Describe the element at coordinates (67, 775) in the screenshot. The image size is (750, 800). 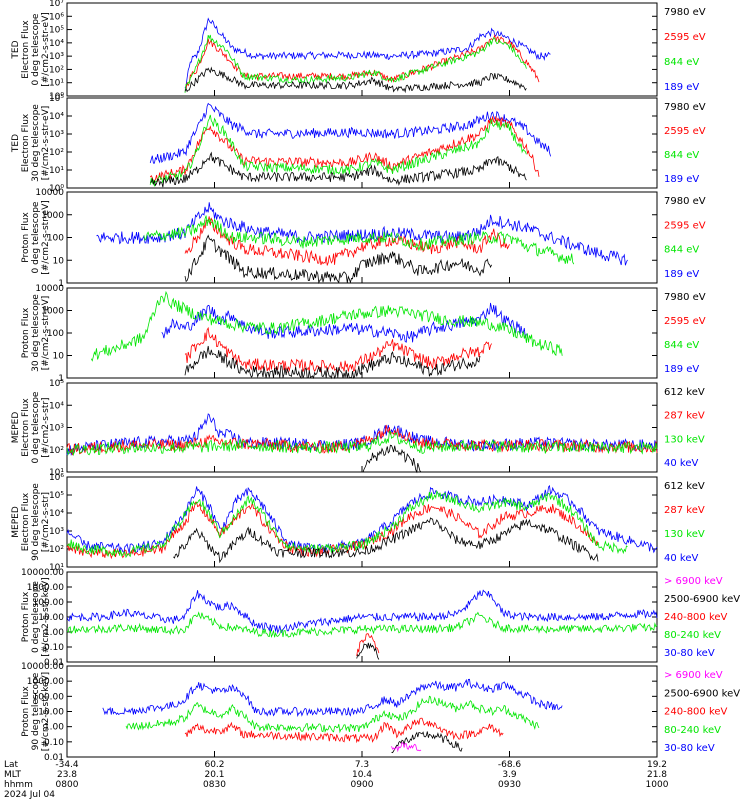
I see `x-tick-label-mlt: 23.8` at that location.